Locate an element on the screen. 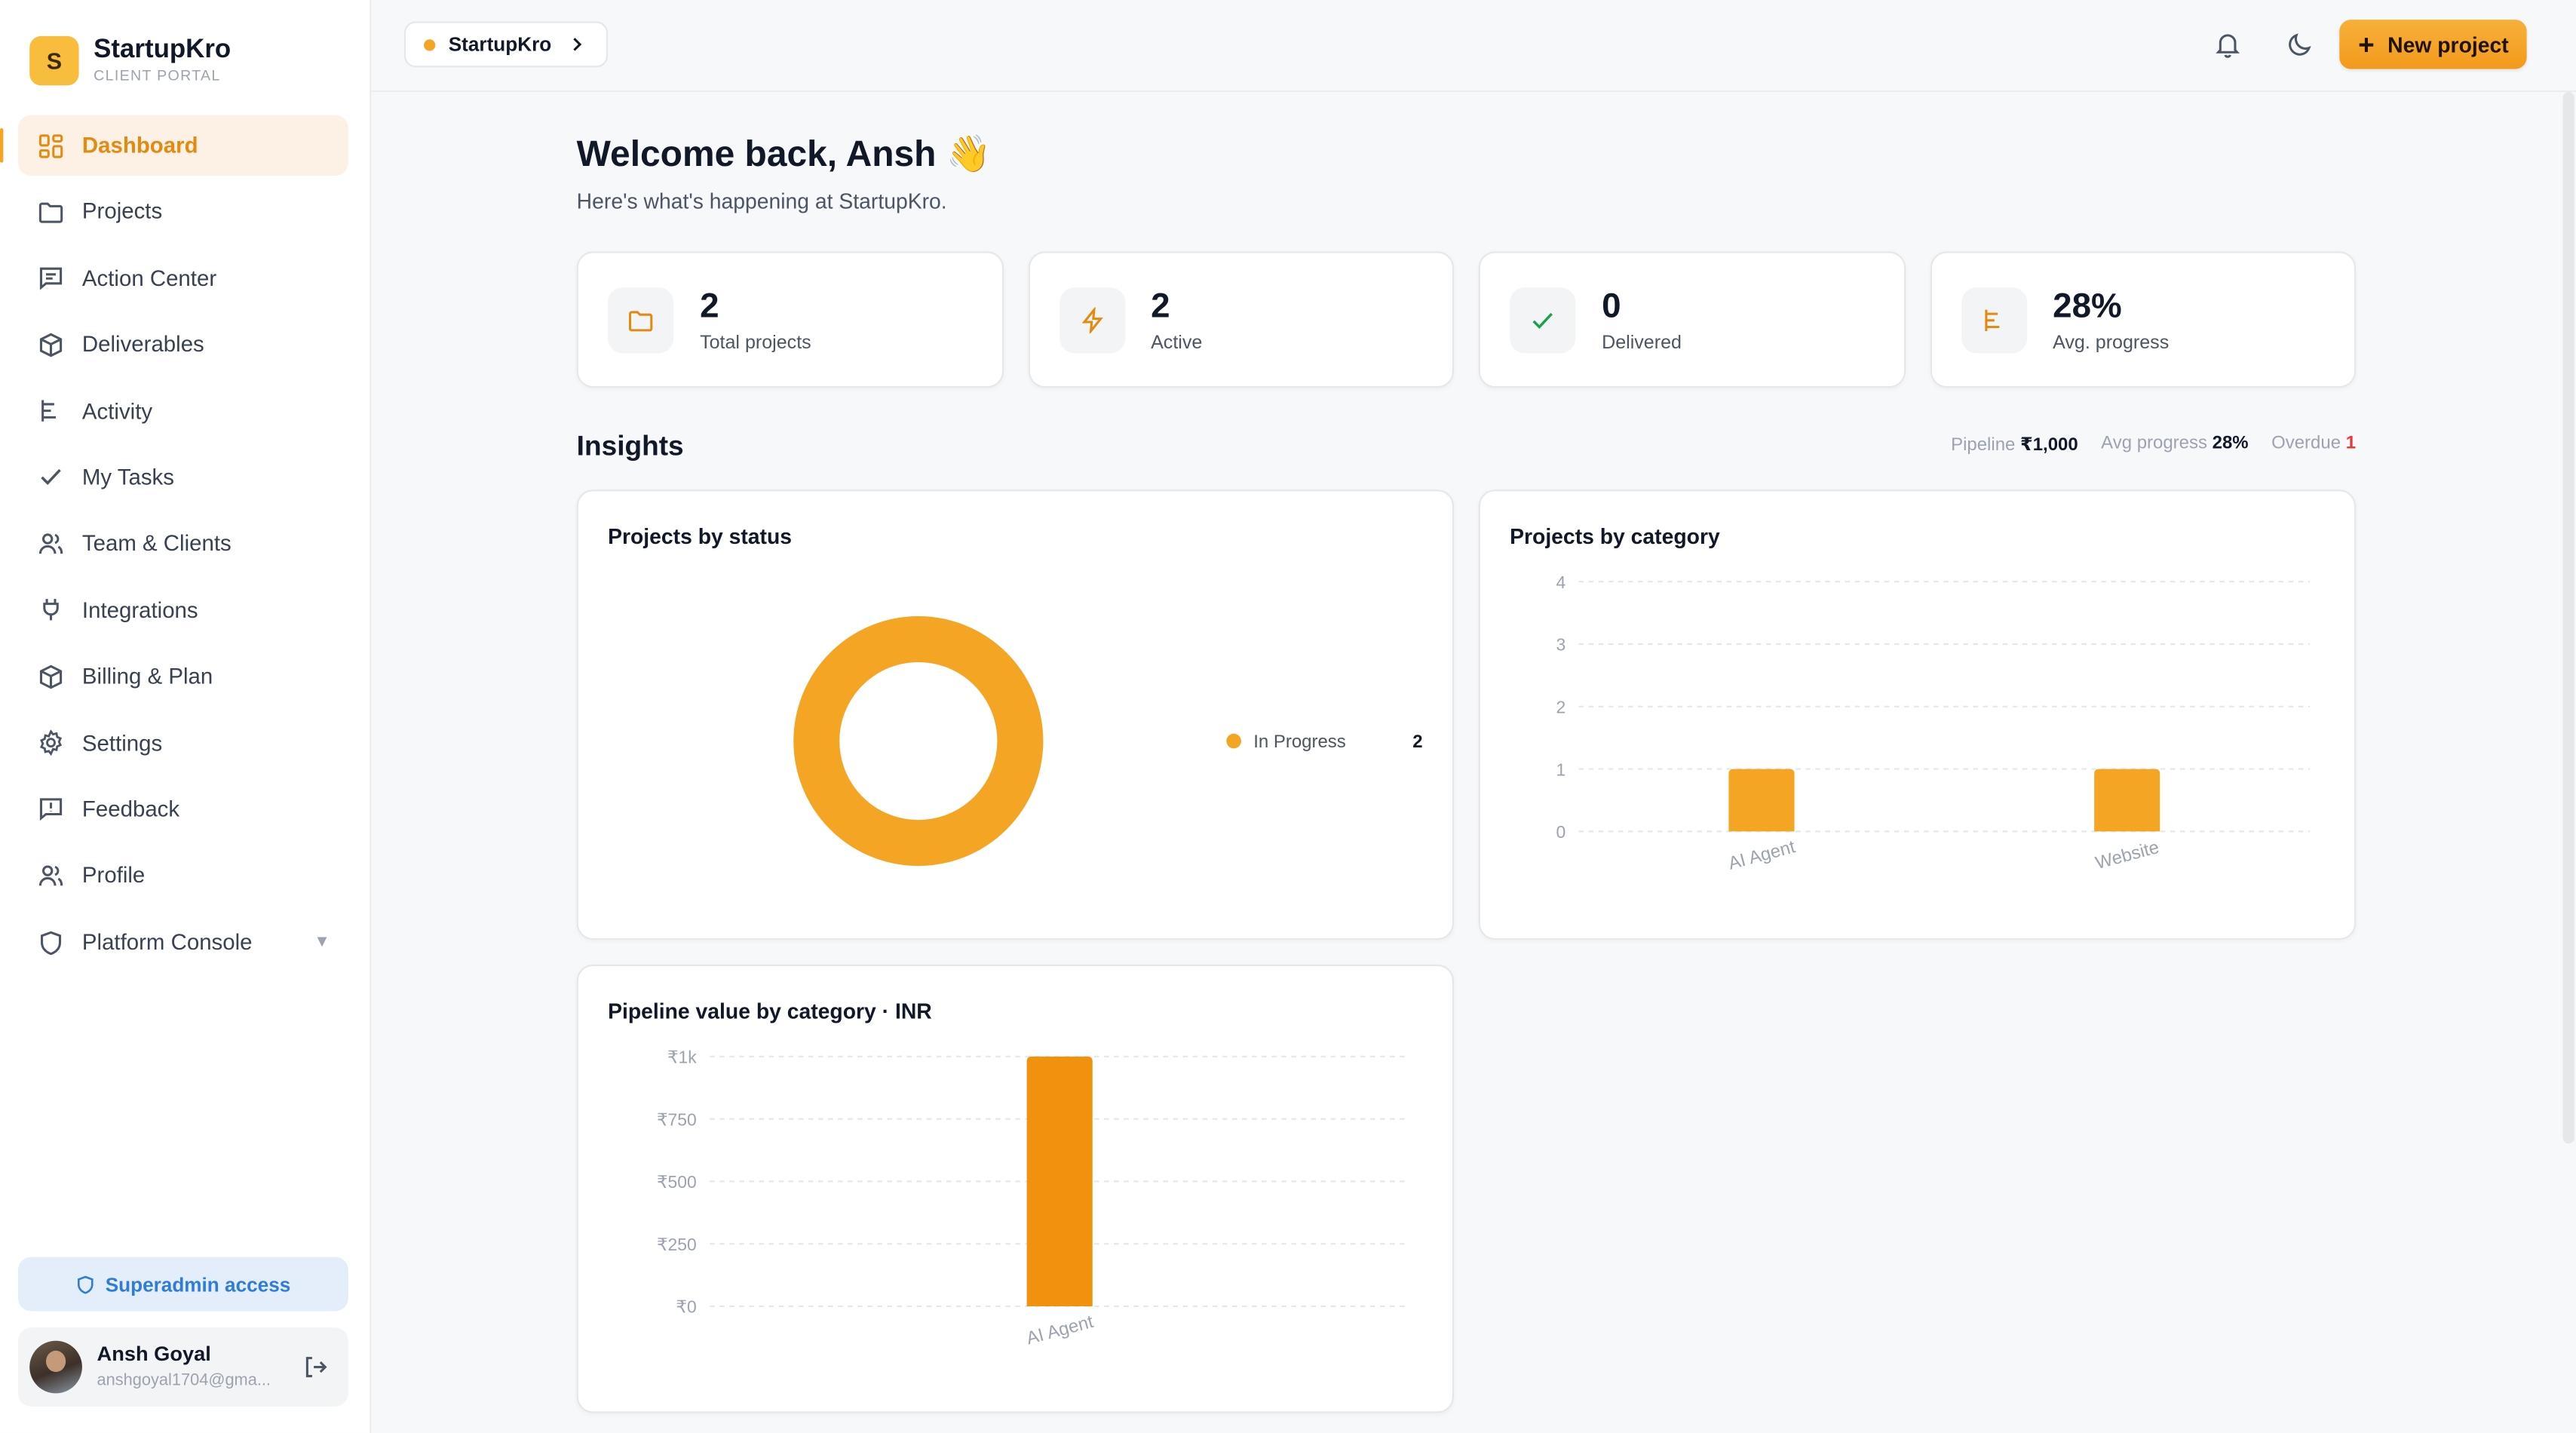 The width and height of the screenshot is (2576, 1433). box-icon is located at coordinates (51, 344).